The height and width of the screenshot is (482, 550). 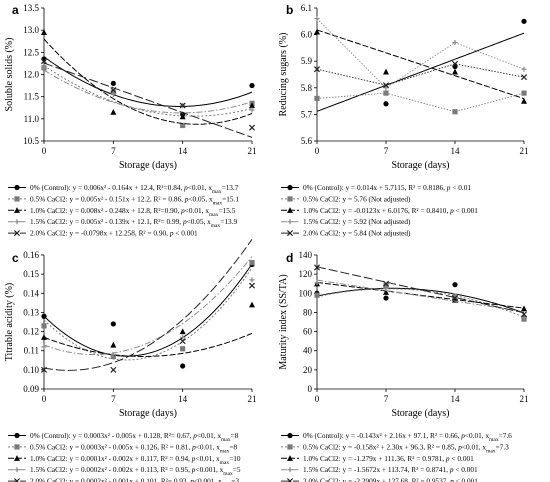 I want to click on legend-entry: 0.5% CaCl2: y = 5.76 (Not adjusted), so click(x=346, y=198).